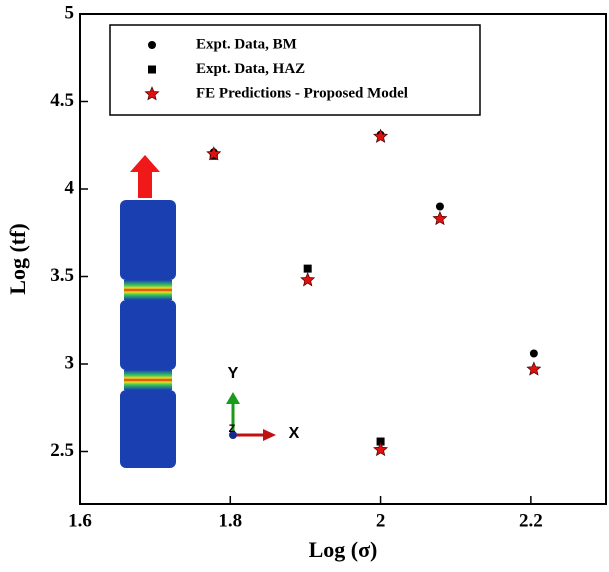 This screenshot has width=609, height=572. What do you see at coordinates (62, 100) in the screenshot?
I see `y-tick-label: 4.5` at bounding box center [62, 100].